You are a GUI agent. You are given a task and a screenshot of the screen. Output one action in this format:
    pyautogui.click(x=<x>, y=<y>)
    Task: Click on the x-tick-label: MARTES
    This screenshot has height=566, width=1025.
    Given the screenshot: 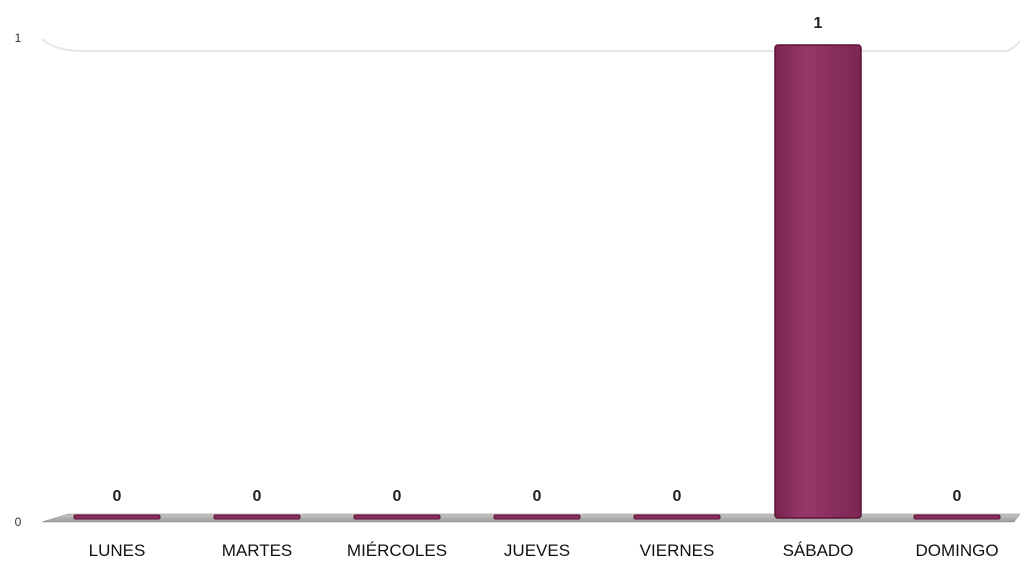 What is the action you would take?
    pyautogui.click(x=257, y=550)
    